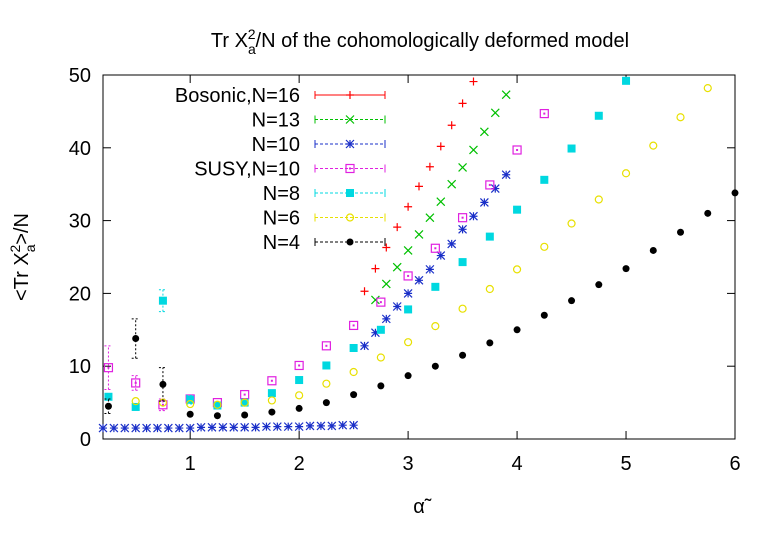 This screenshot has height=545, width=778. Describe the element at coordinates (281, 243) in the screenshot. I see `legend-label: N=4` at that location.